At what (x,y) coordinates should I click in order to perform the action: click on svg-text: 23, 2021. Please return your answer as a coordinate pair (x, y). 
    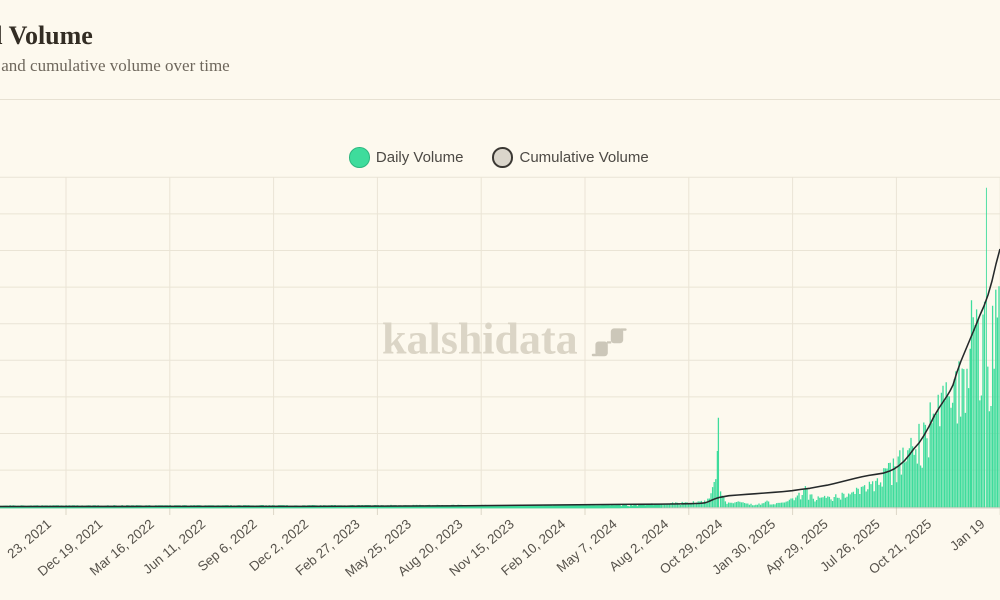
    Looking at the image, I should click on (29, 538).